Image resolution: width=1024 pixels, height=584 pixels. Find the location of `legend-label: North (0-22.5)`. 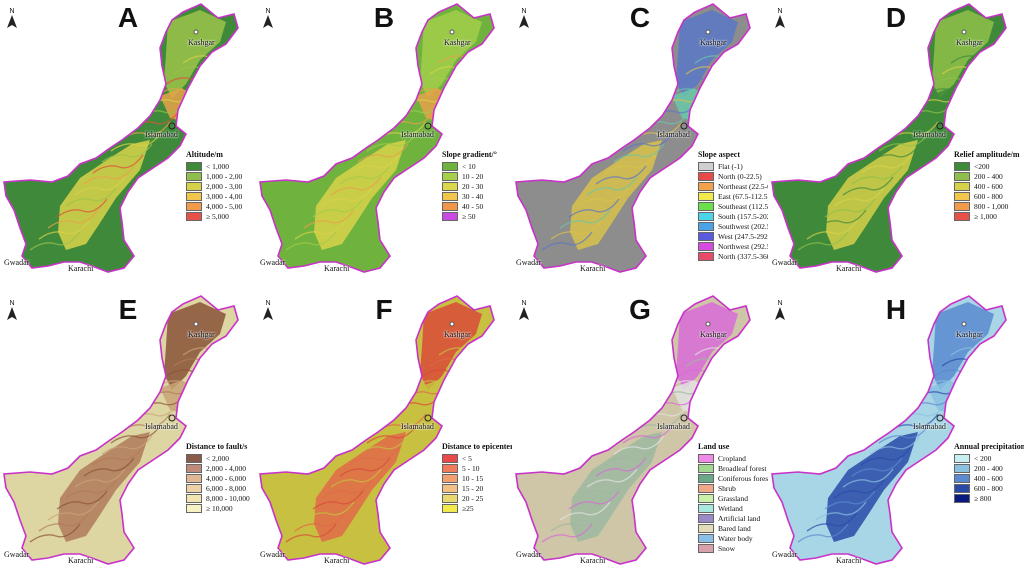

legend-label: North (0-22.5) is located at coordinates (740, 176).